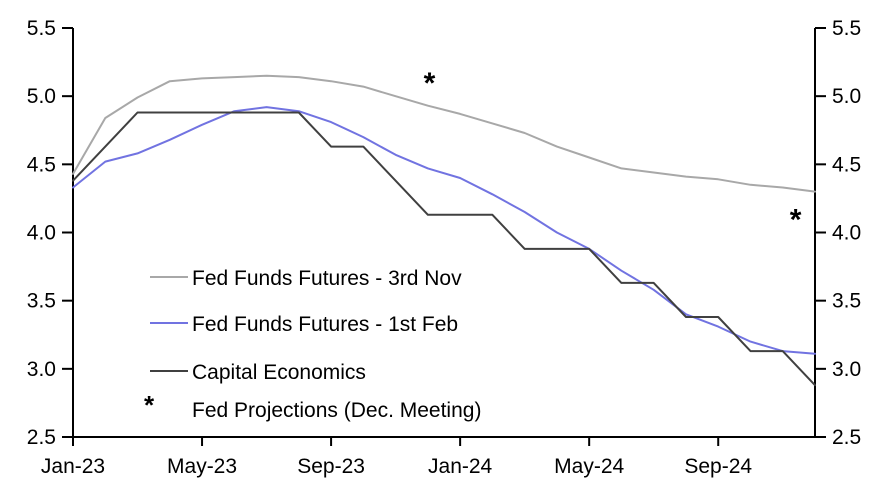  Describe the element at coordinates (846, 437) in the screenshot. I see `y-tick-label-right: 2.5` at that location.